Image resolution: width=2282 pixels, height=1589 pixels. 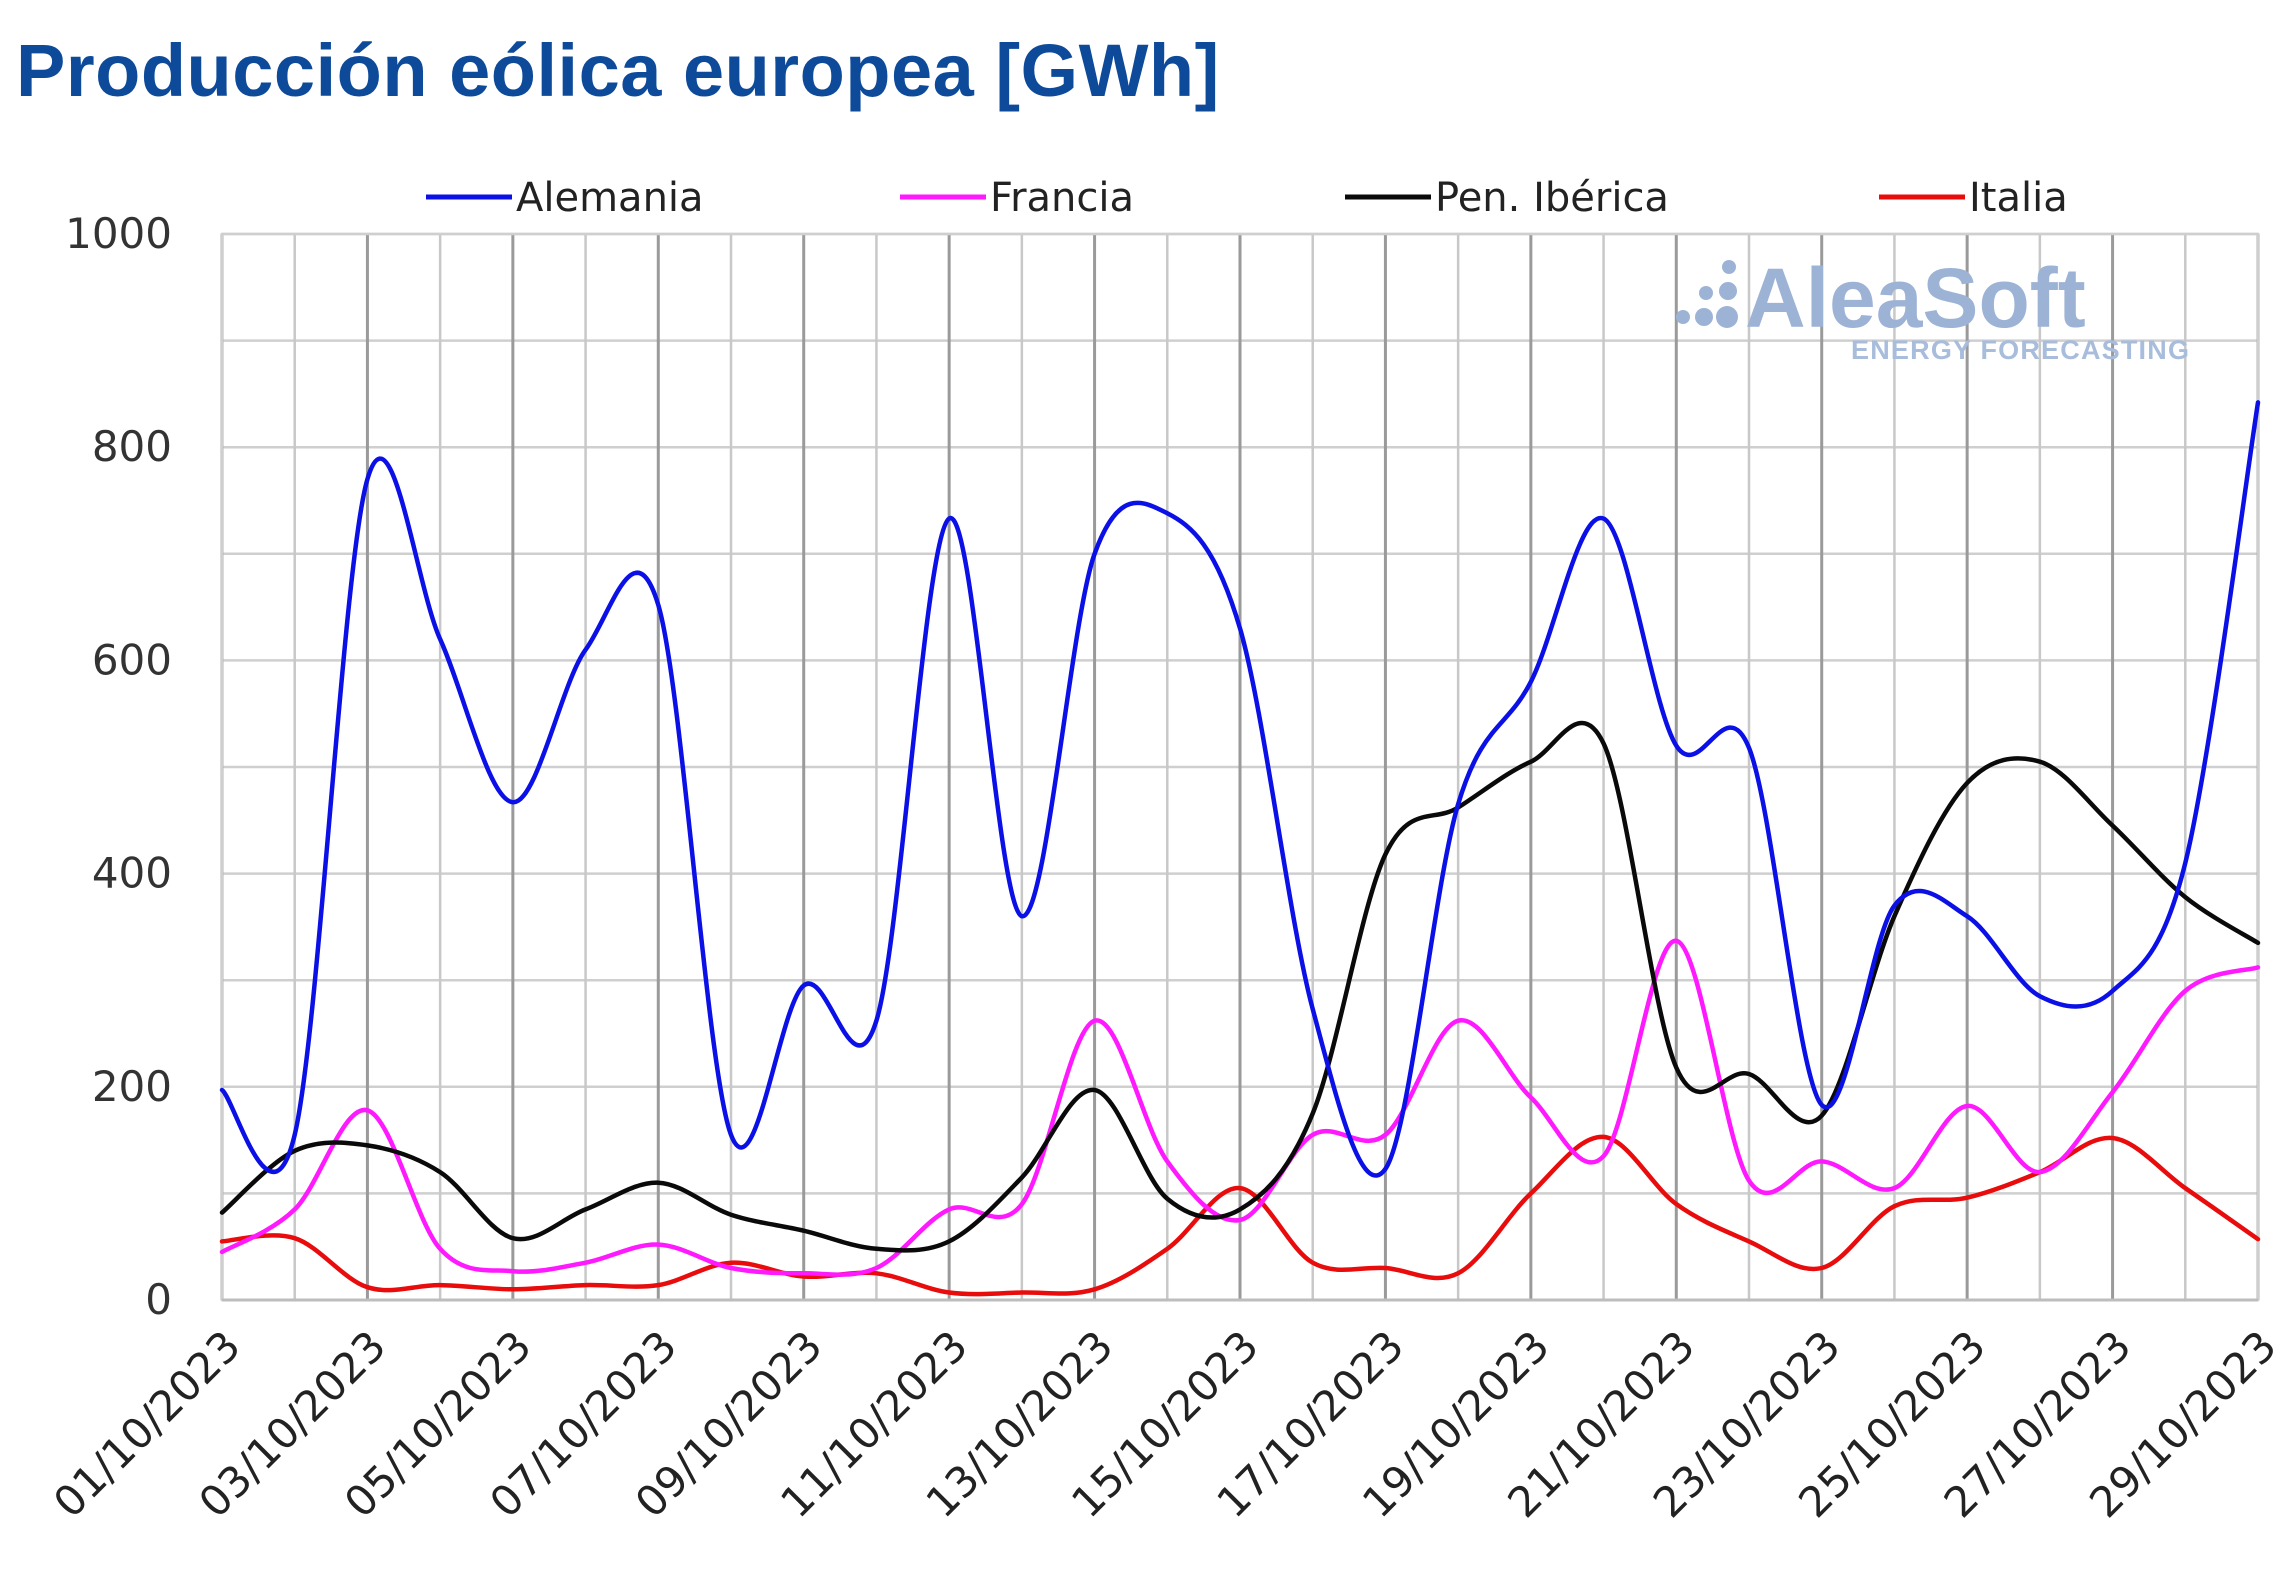 What do you see at coordinates (1240, 1215) in the screenshot?
I see `series-line-italia` at bounding box center [1240, 1215].